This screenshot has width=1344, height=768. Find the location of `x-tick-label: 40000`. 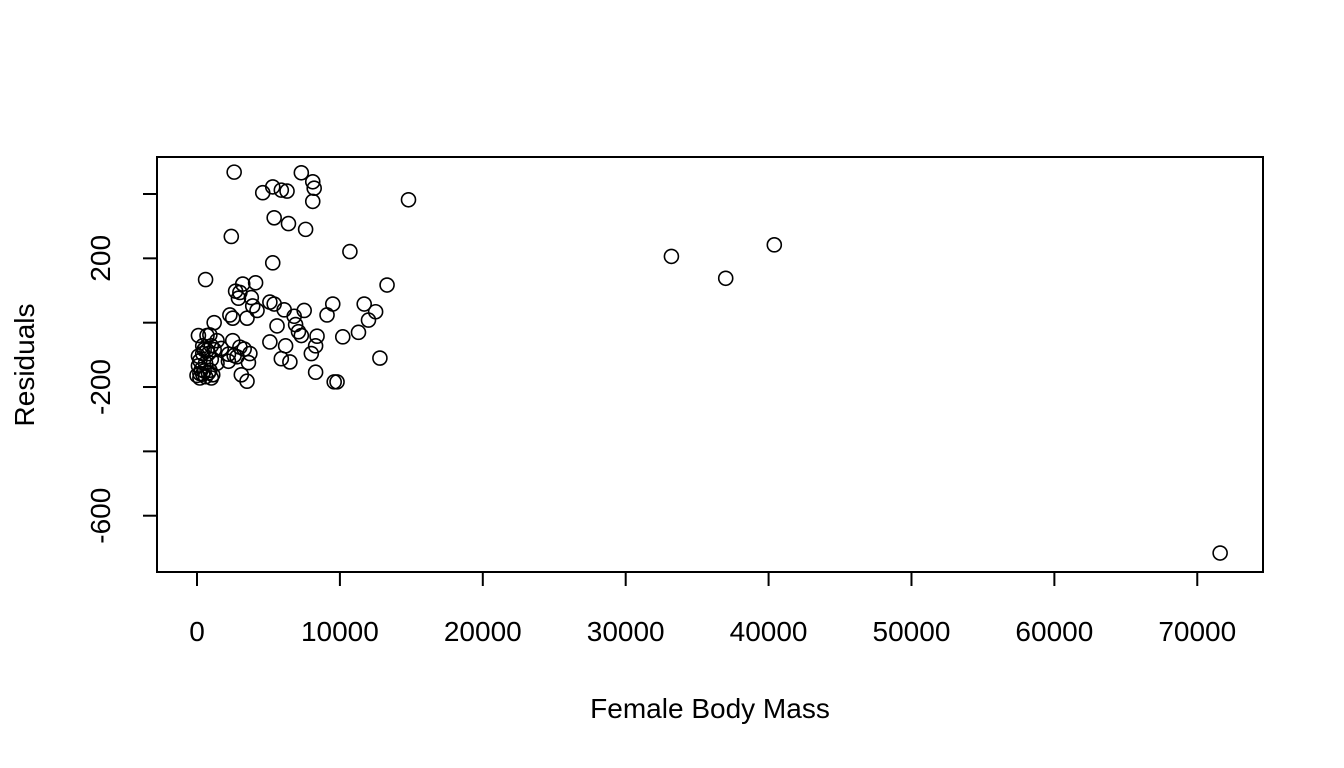

x-tick-label: 40000 is located at coordinates (769, 631).